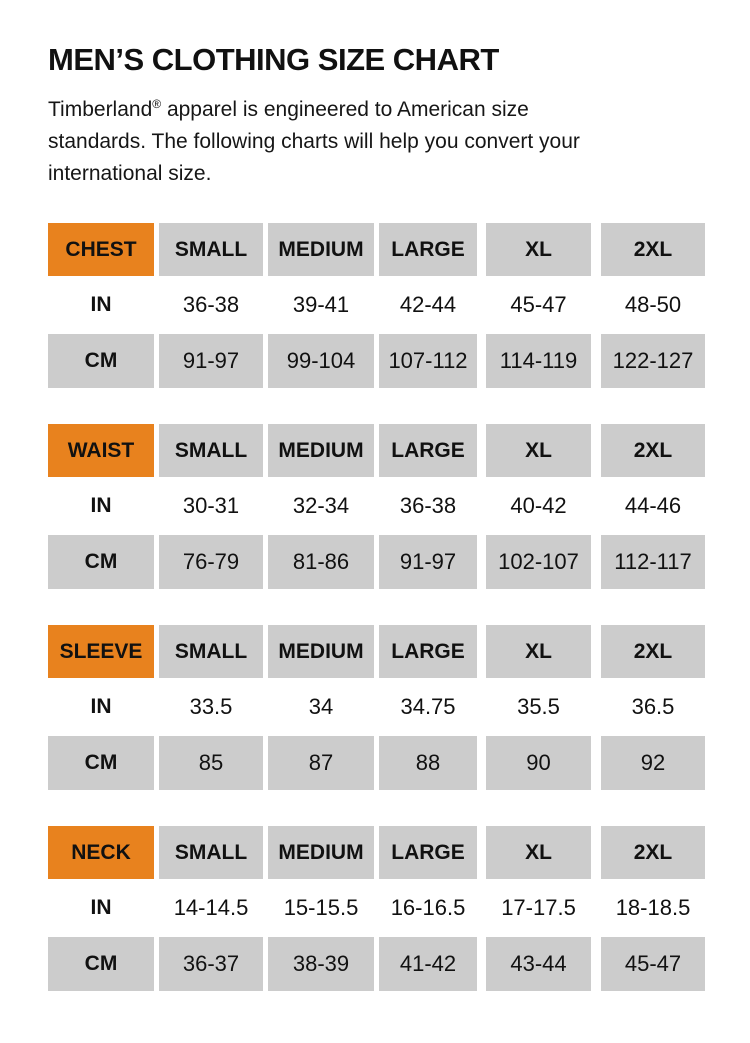 Image resolution: width=750 pixels, height=1043 pixels. I want to click on registered-trademark-symbol: ®, so click(157, 104).